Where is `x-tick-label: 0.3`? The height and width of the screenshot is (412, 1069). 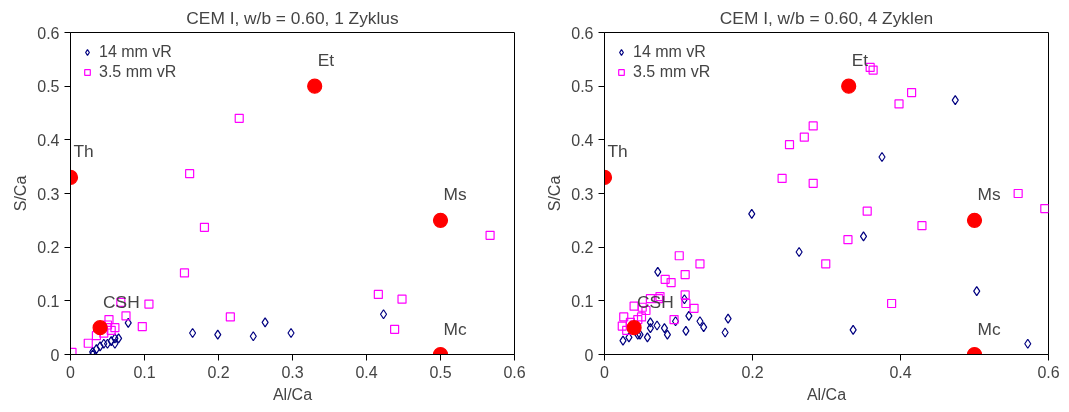
x-tick-label: 0.3 is located at coordinates (292, 372).